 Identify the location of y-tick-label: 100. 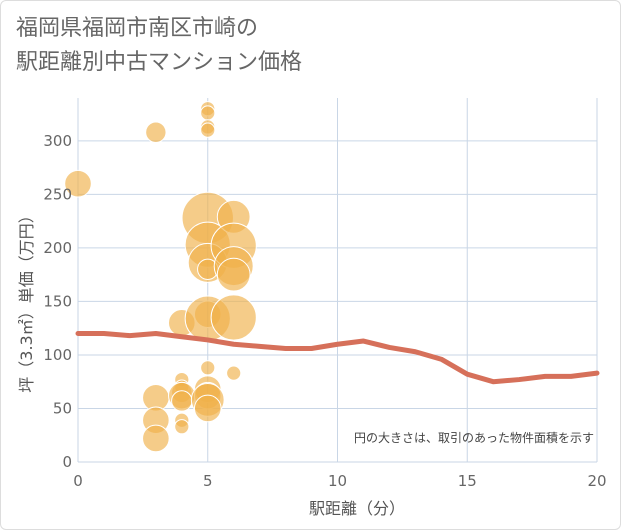
(57, 355).